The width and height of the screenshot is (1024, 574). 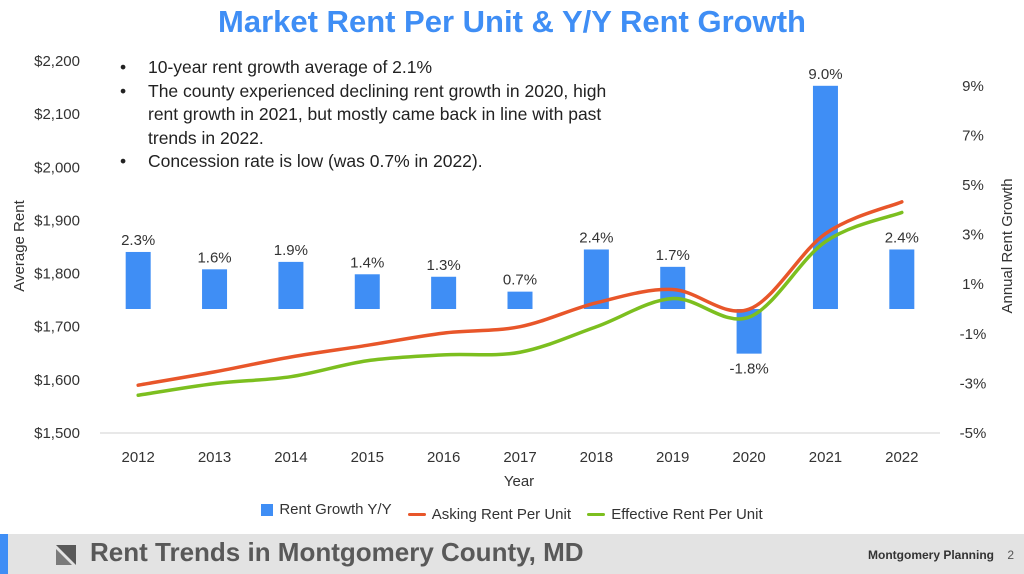 What do you see at coordinates (57, 327) in the screenshot?
I see `y-tick-label: $1,700` at bounding box center [57, 327].